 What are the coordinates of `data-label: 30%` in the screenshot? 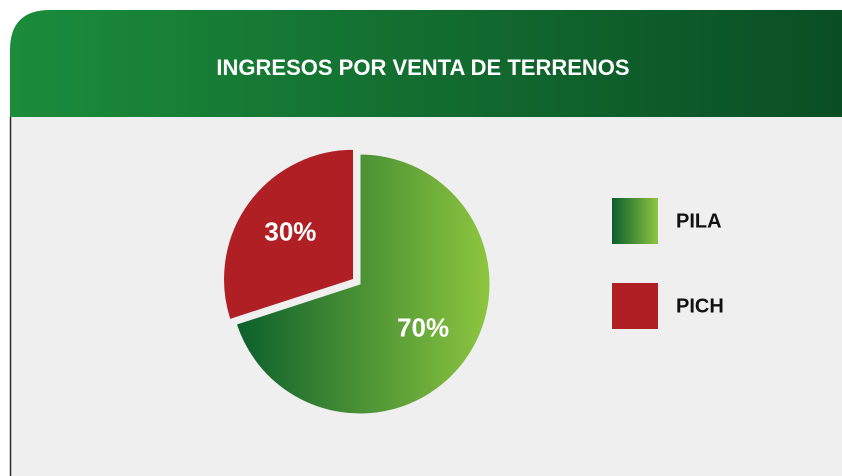 It's located at (290, 231).